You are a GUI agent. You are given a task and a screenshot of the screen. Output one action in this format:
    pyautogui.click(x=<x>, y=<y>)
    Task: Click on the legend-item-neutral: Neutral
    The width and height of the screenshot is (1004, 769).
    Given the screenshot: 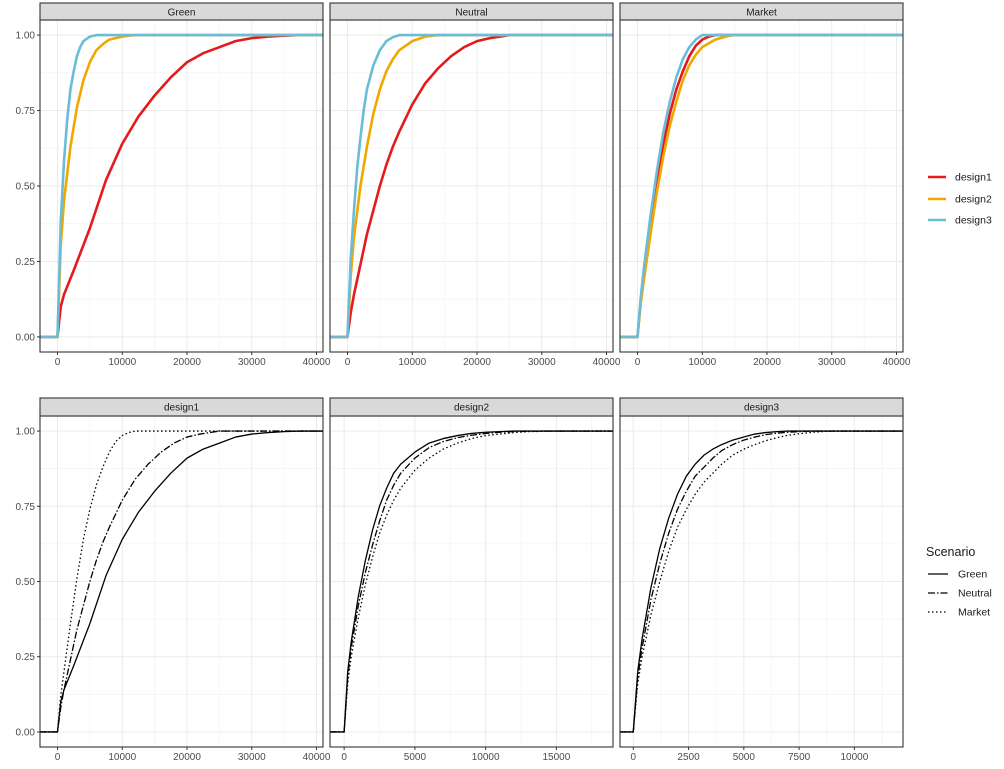 What is the action you would take?
    pyautogui.click(x=960, y=594)
    